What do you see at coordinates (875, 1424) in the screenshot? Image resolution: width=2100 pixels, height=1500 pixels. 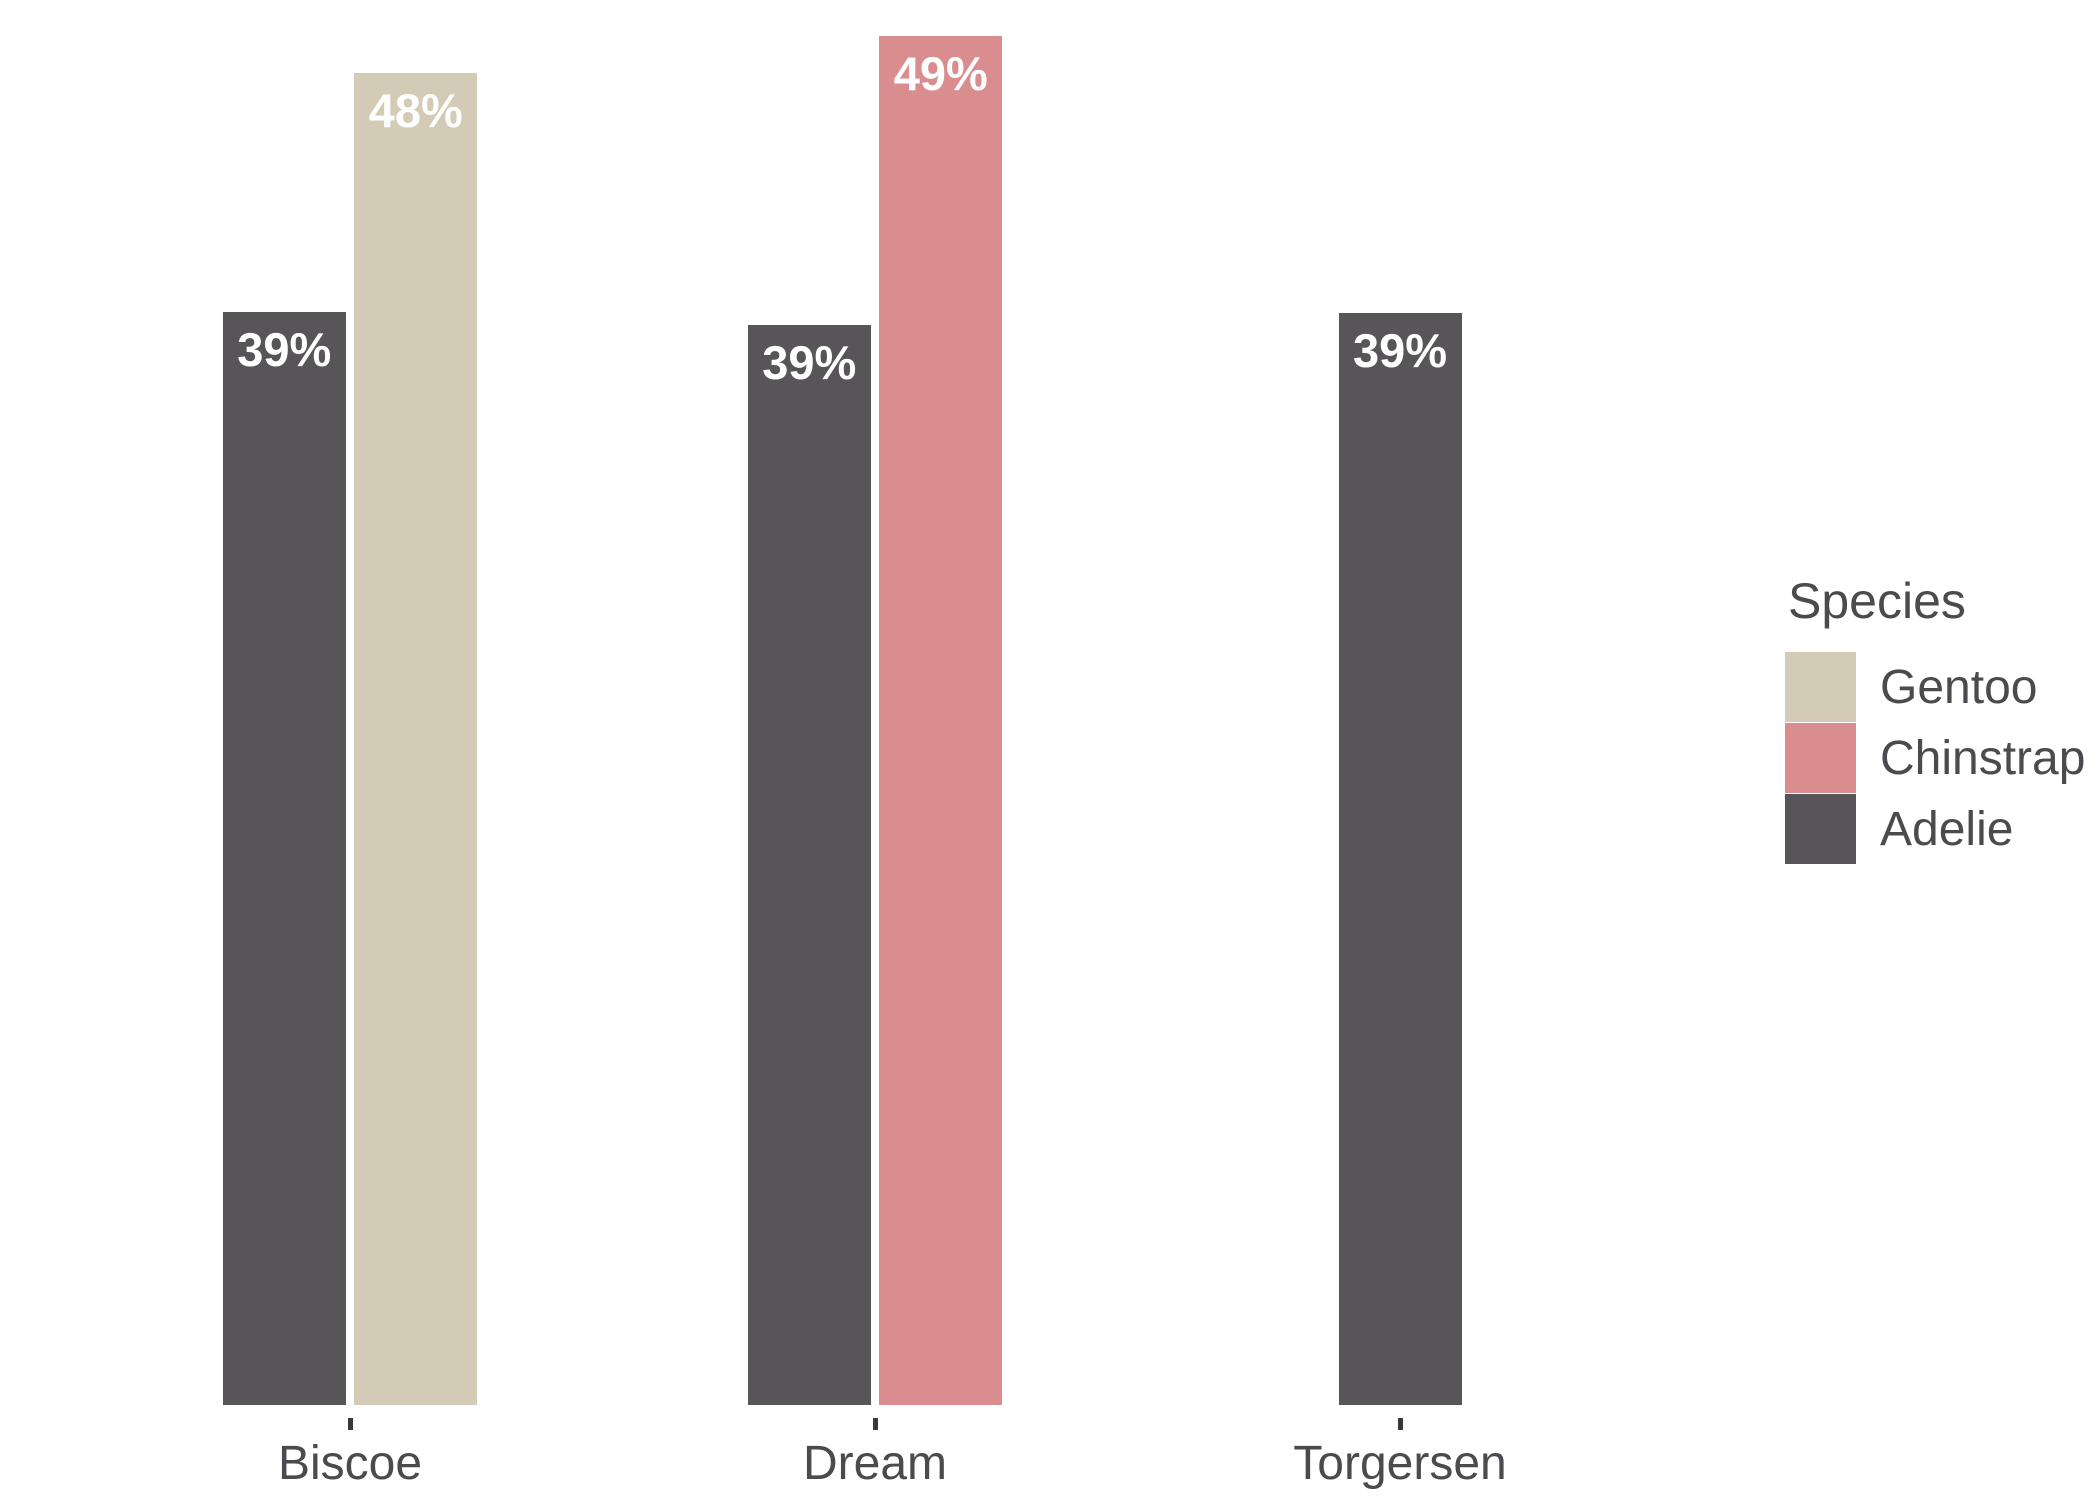 I see `x-axis-tick-dream` at bounding box center [875, 1424].